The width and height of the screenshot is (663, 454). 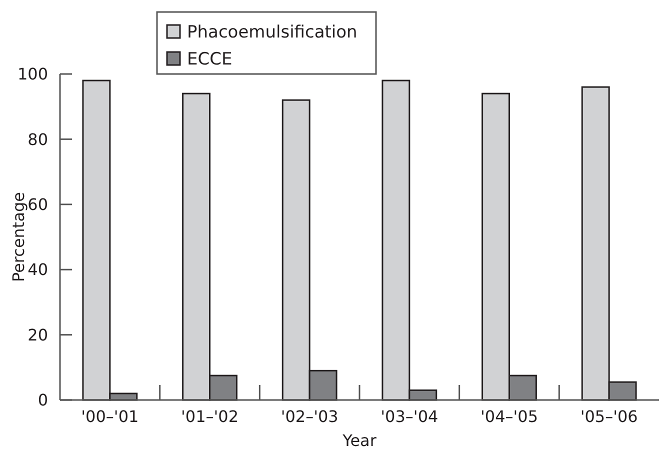 I want to click on legend-label: ECCE, so click(x=209, y=59).